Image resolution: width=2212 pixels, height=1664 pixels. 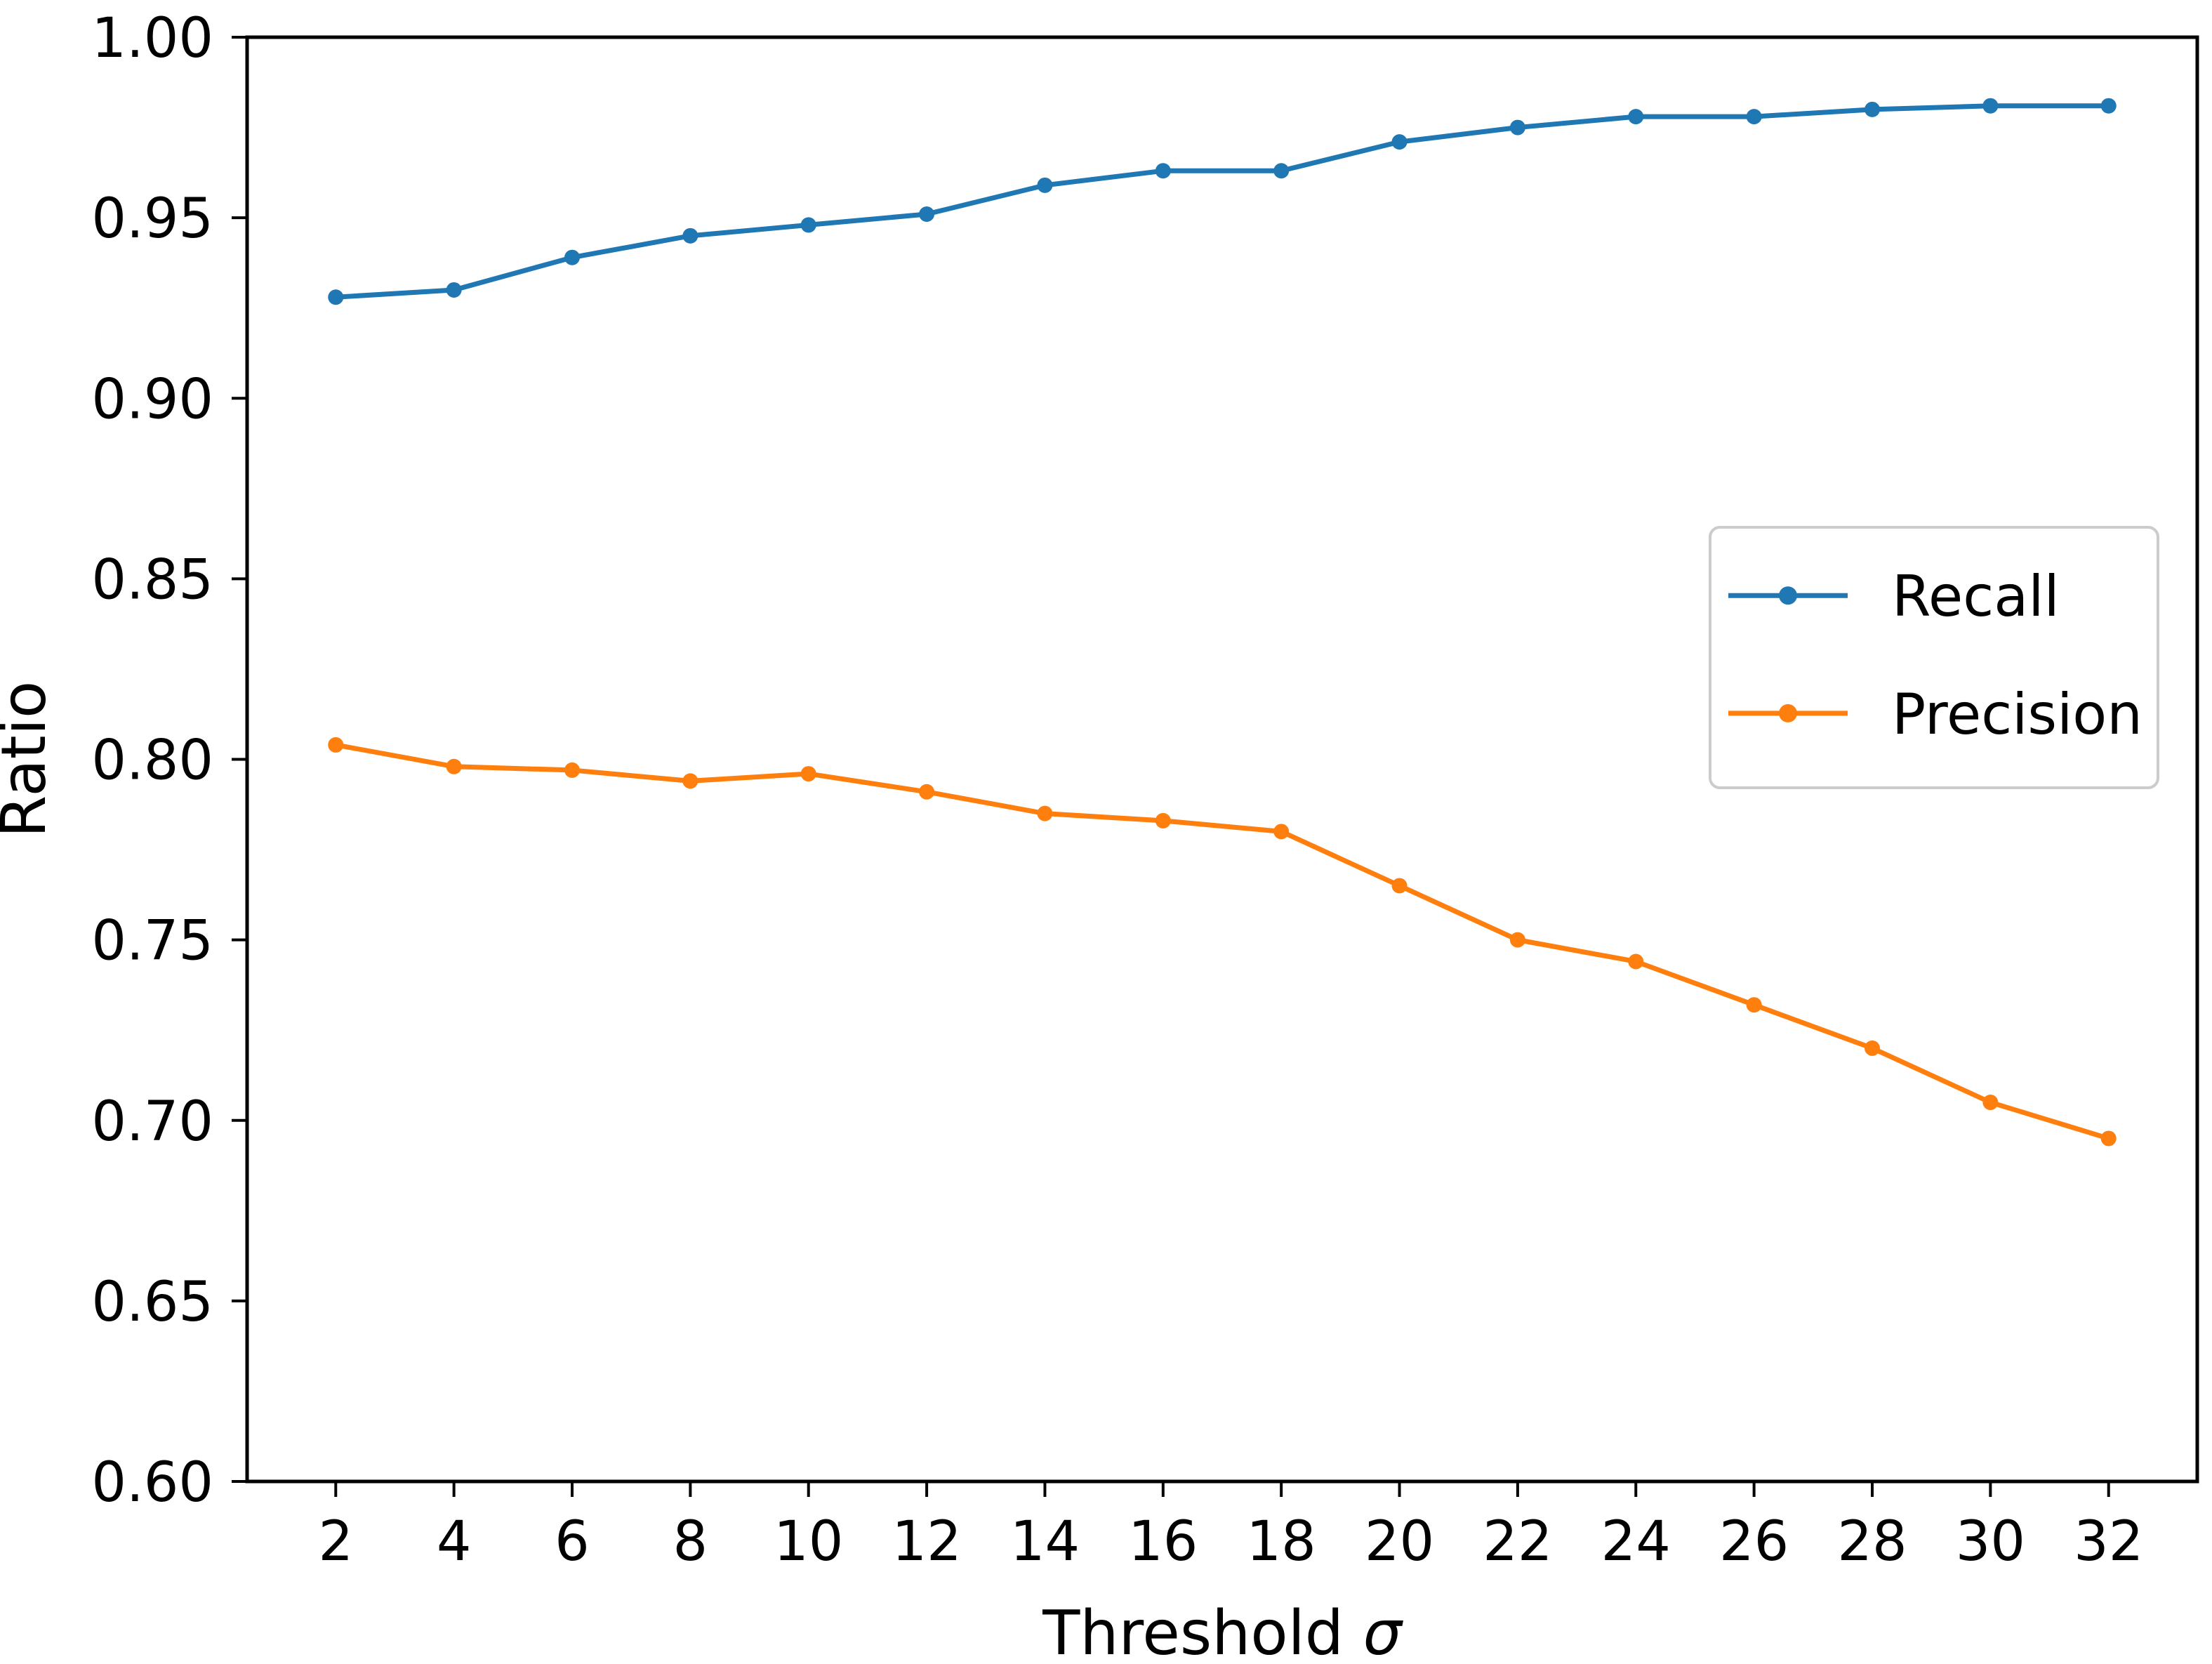 What do you see at coordinates (152, 942) in the screenshot?
I see `y-tick-label: 0.75` at bounding box center [152, 942].